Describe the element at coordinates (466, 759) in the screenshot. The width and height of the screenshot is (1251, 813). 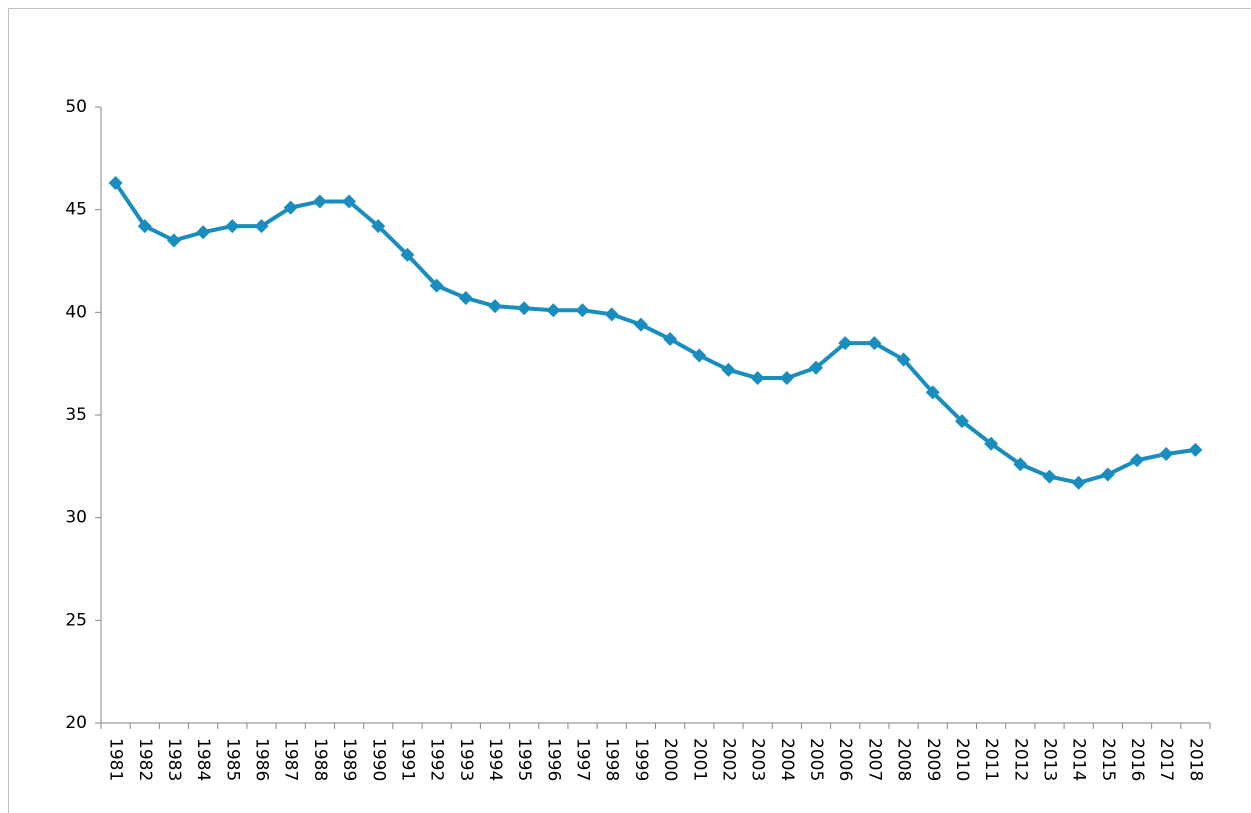
I see `x-tick-label: 1993` at that location.